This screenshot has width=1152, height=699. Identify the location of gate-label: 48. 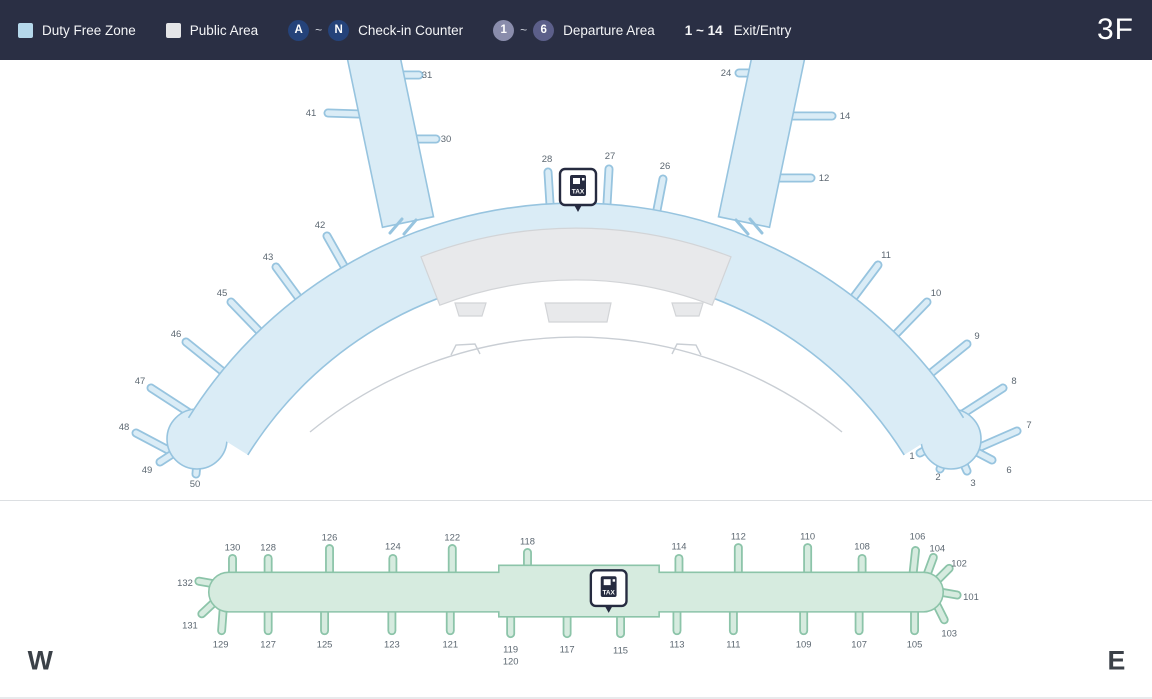
(124, 427).